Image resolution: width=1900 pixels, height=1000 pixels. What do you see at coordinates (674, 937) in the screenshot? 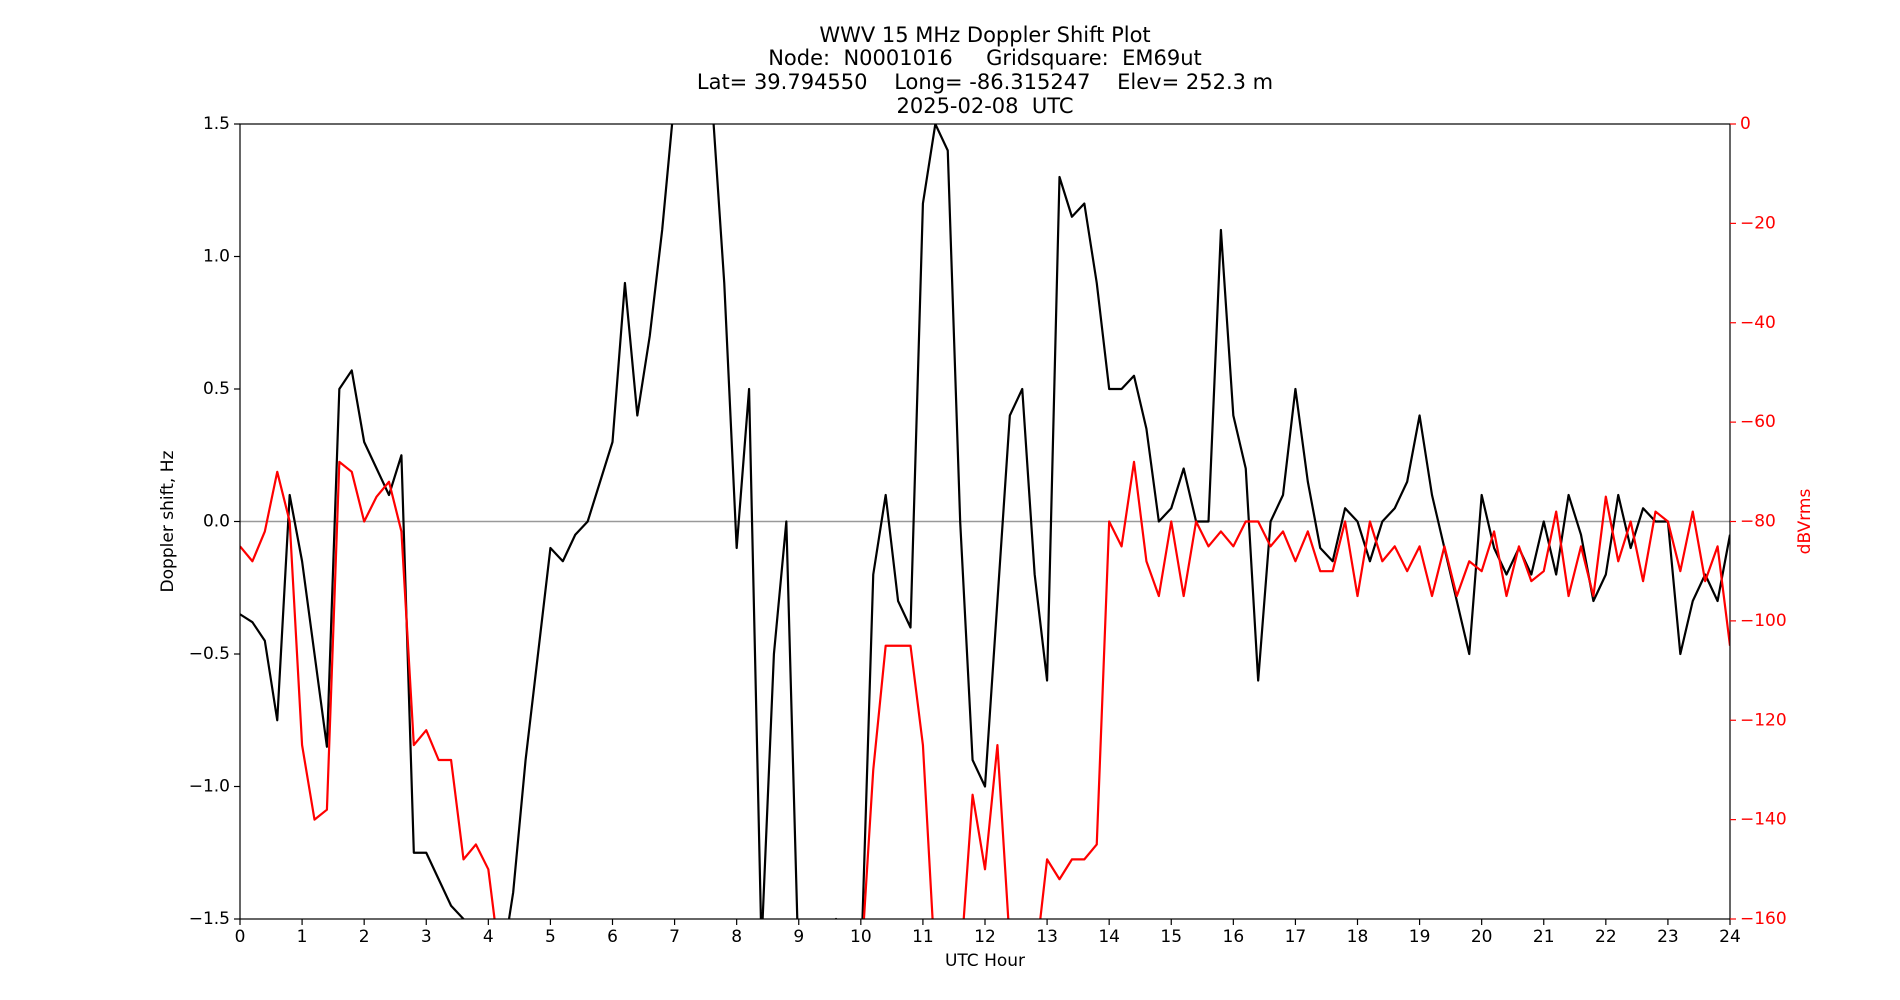
I see `x-tick-label: 7` at bounding box center [674, 937].